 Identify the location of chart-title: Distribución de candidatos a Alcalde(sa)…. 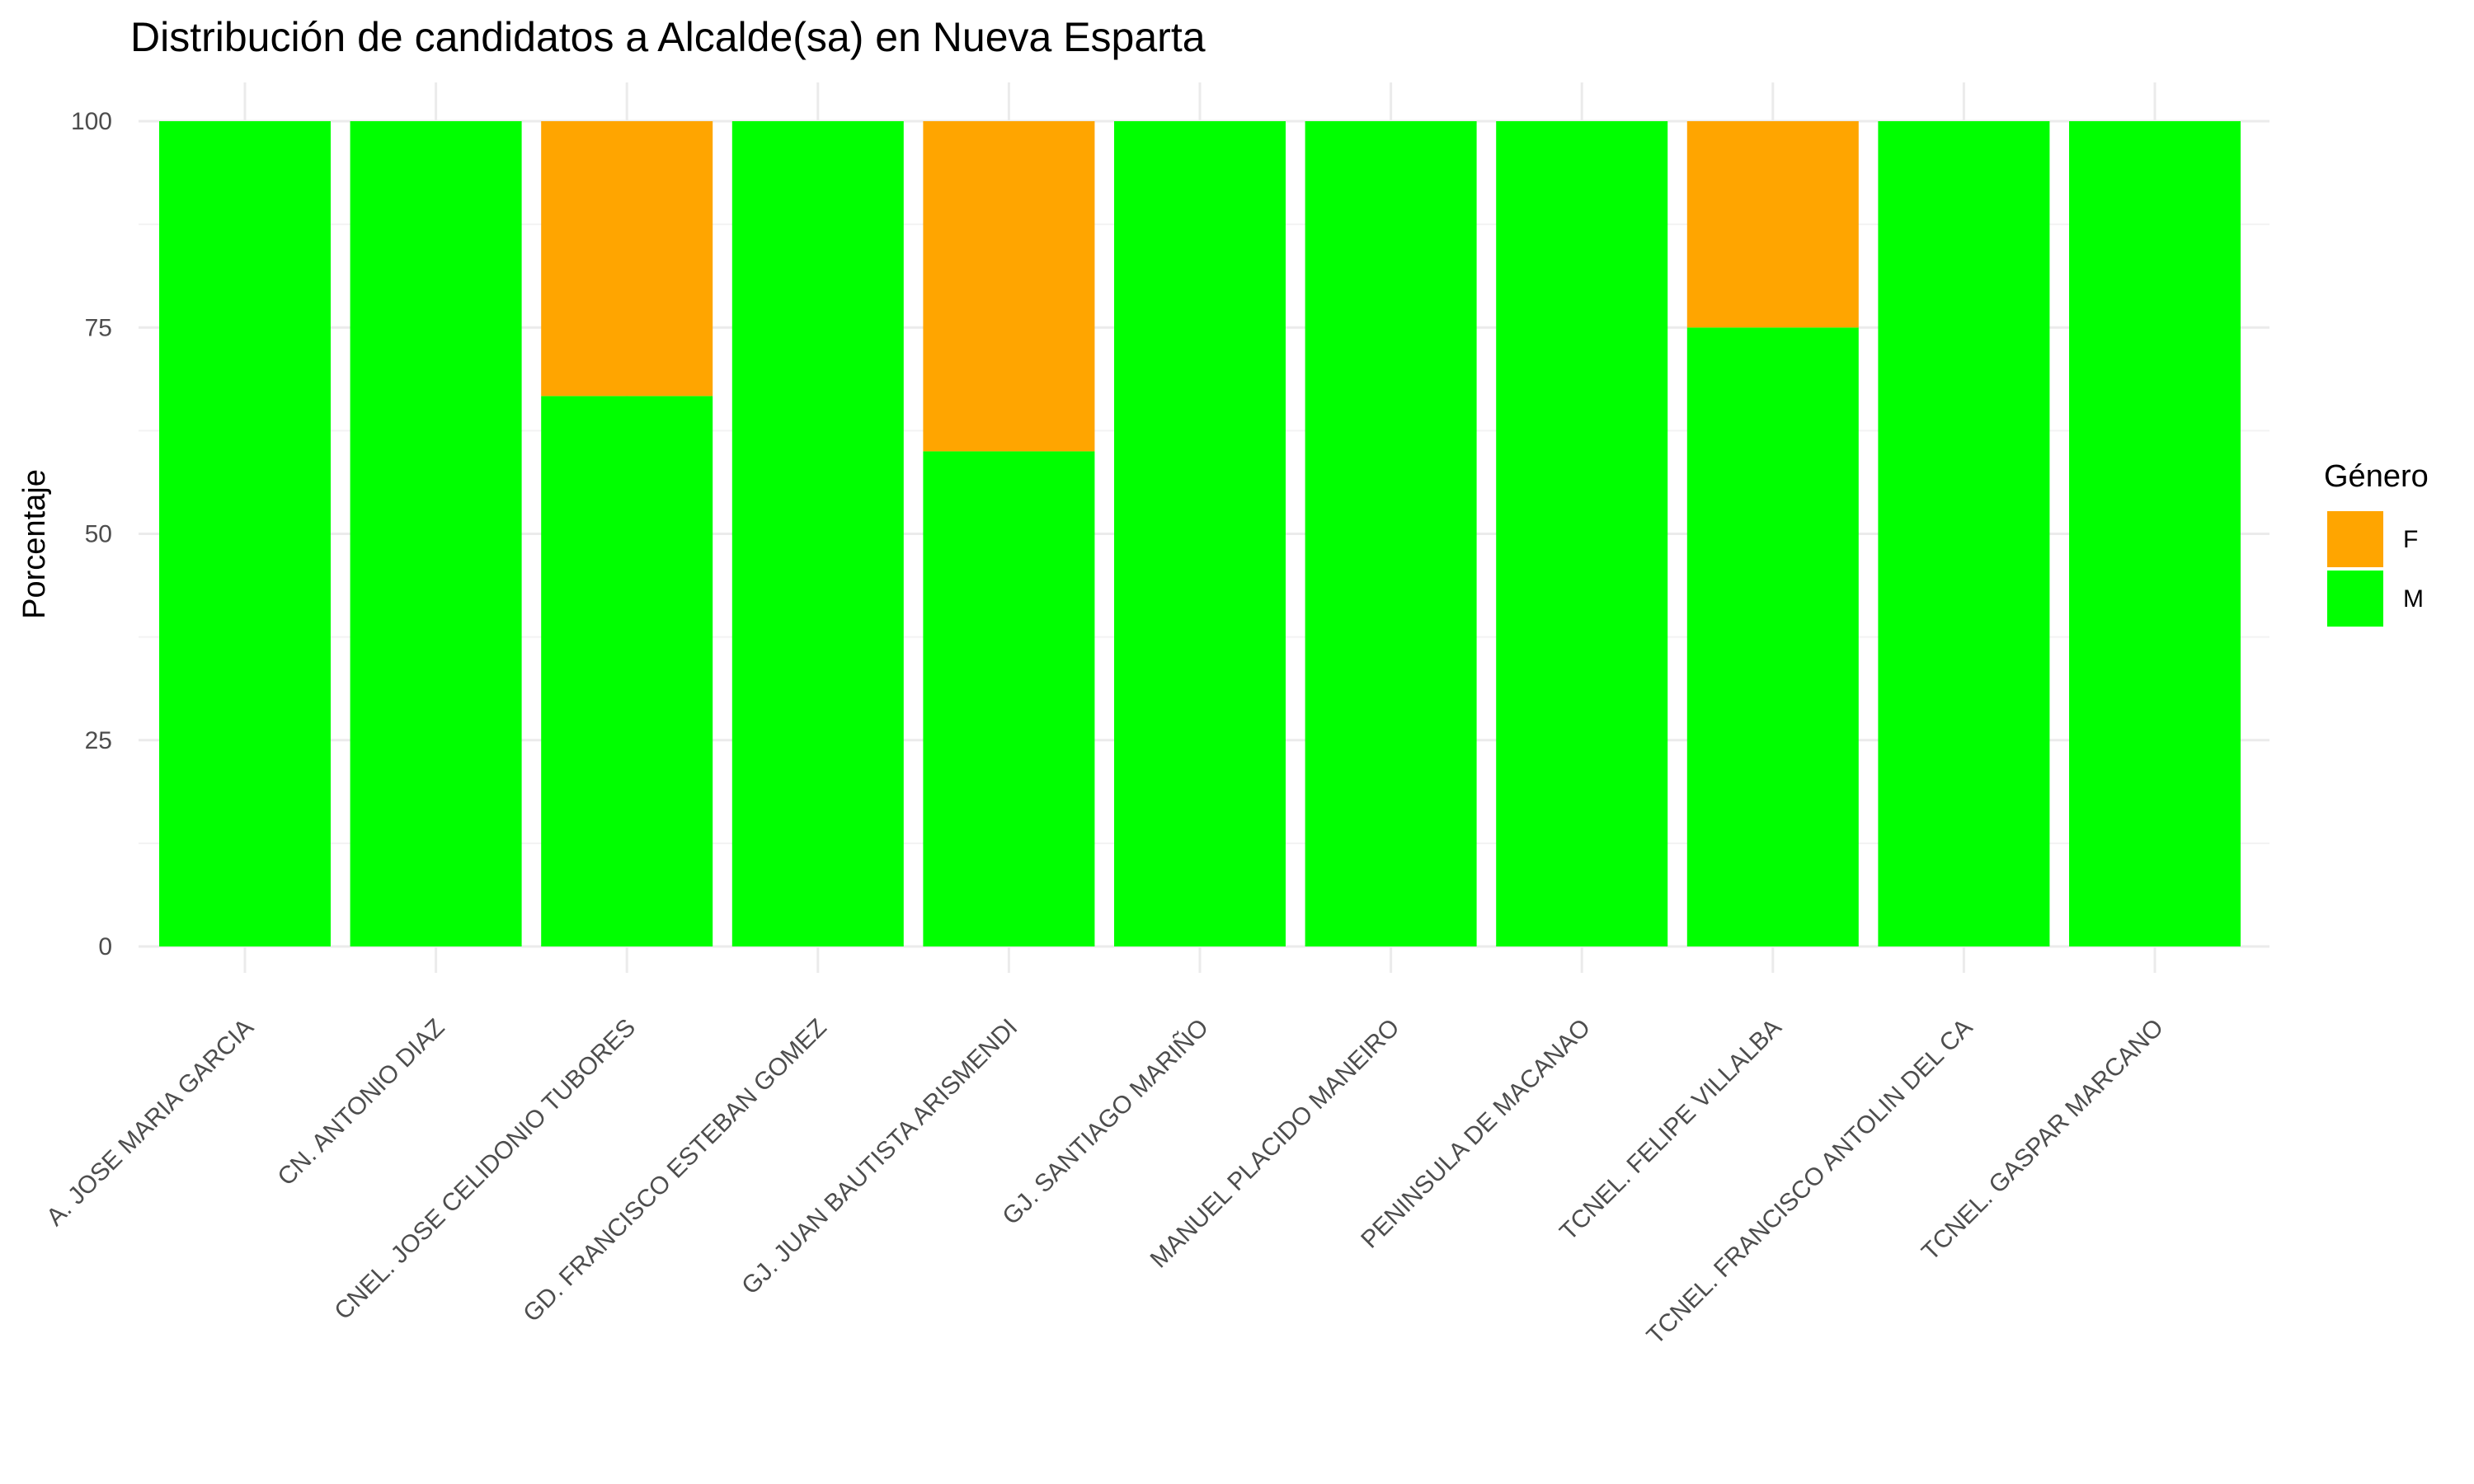
(668, 37).